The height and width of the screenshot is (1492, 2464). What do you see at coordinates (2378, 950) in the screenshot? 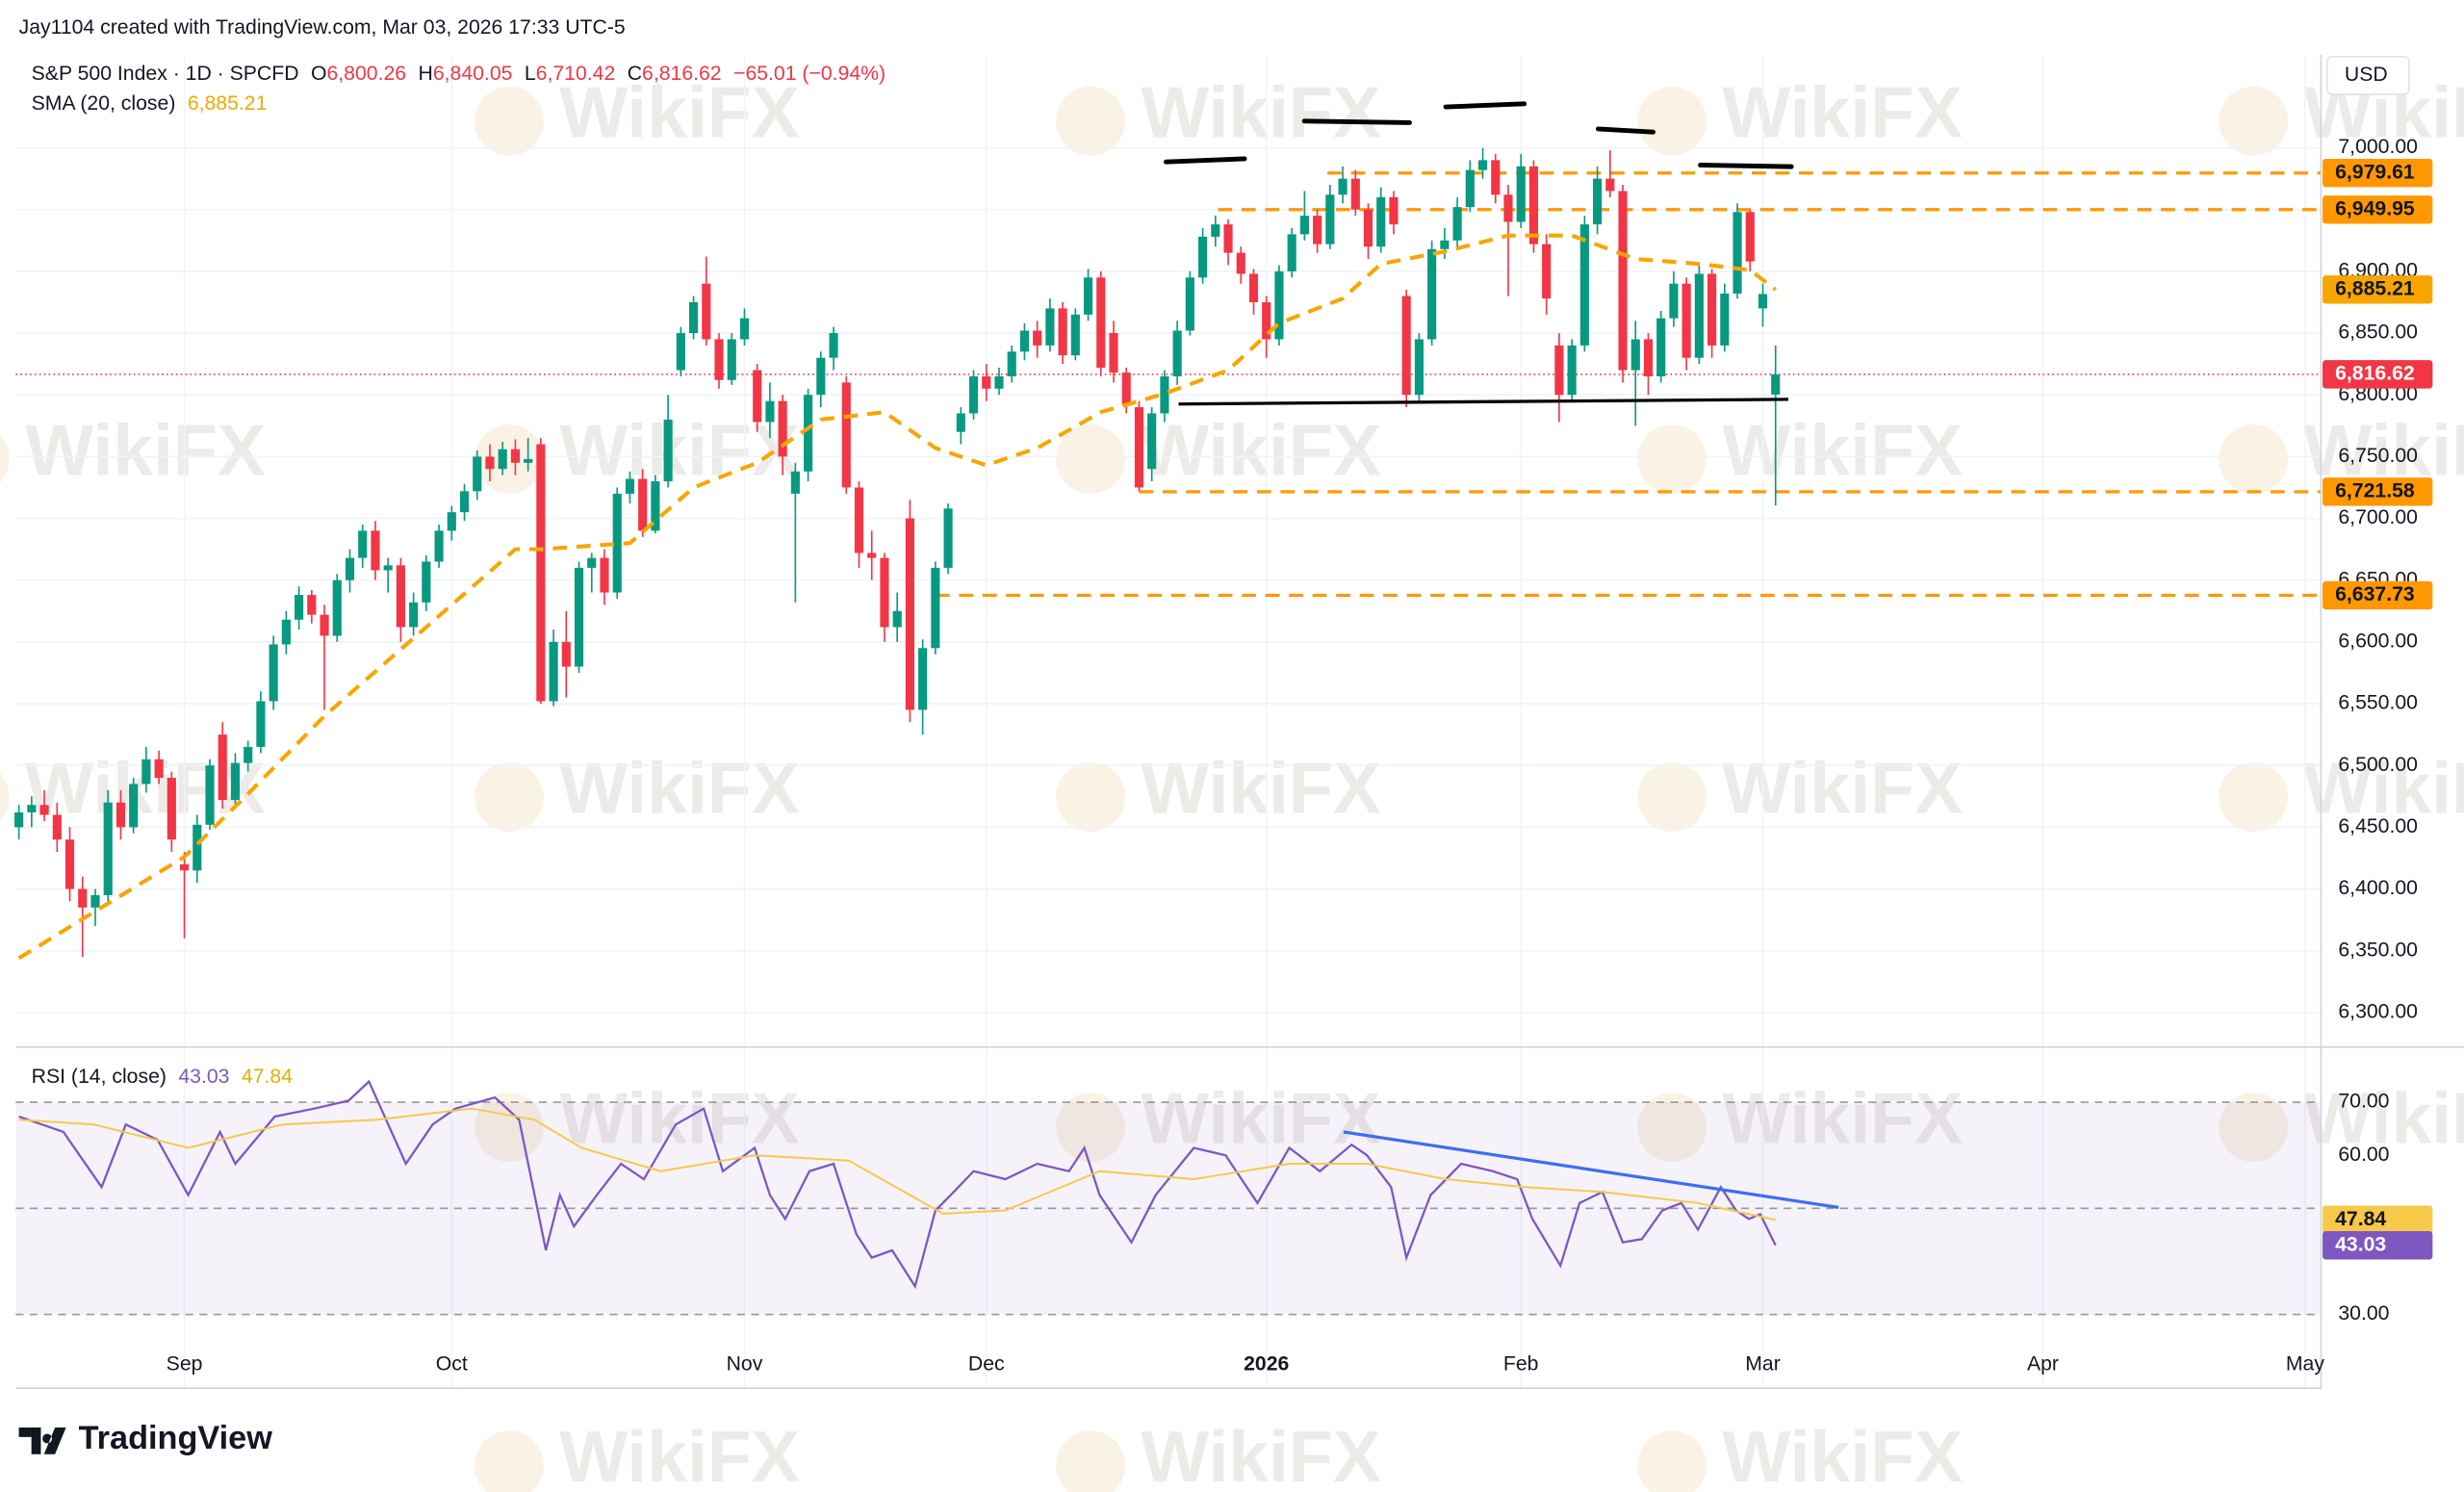
I see `y-tick-label: 6,350.00` at bounding box center [2378, 950].